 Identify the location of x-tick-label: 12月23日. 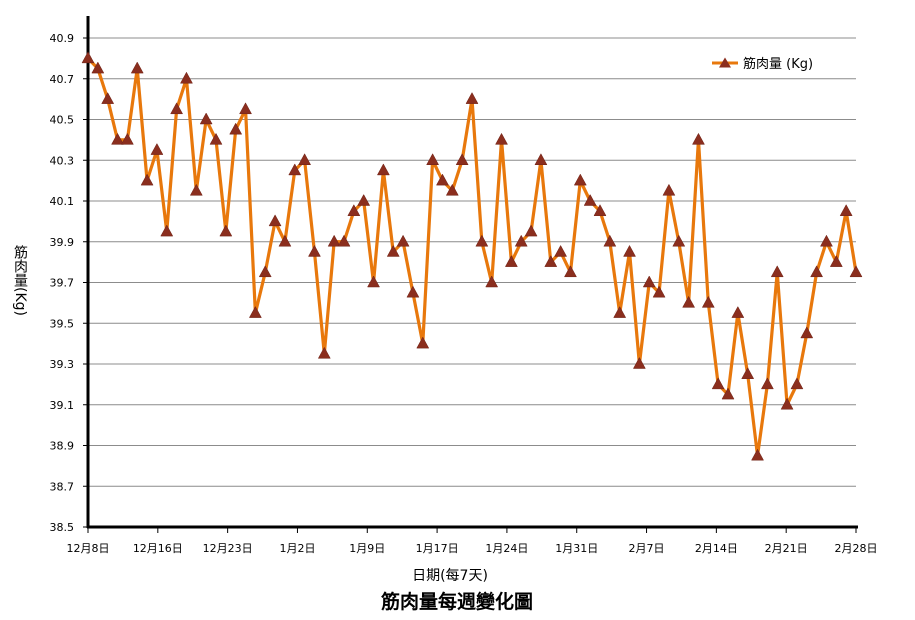
(228, 548).